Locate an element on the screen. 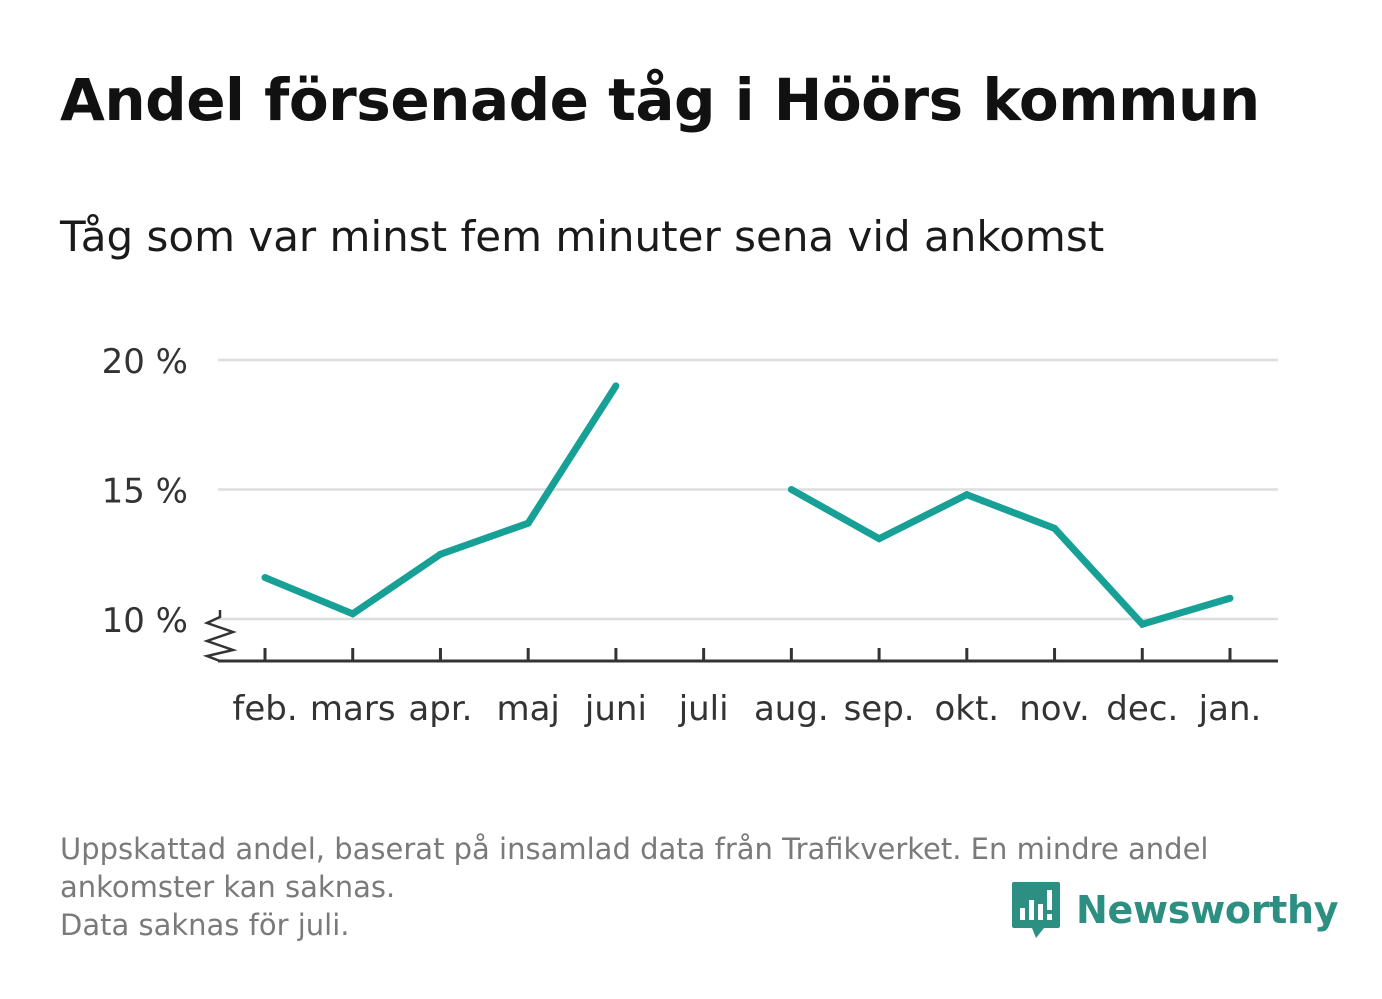  x-tick-label-3: maj is located at coordinates (527, 709).